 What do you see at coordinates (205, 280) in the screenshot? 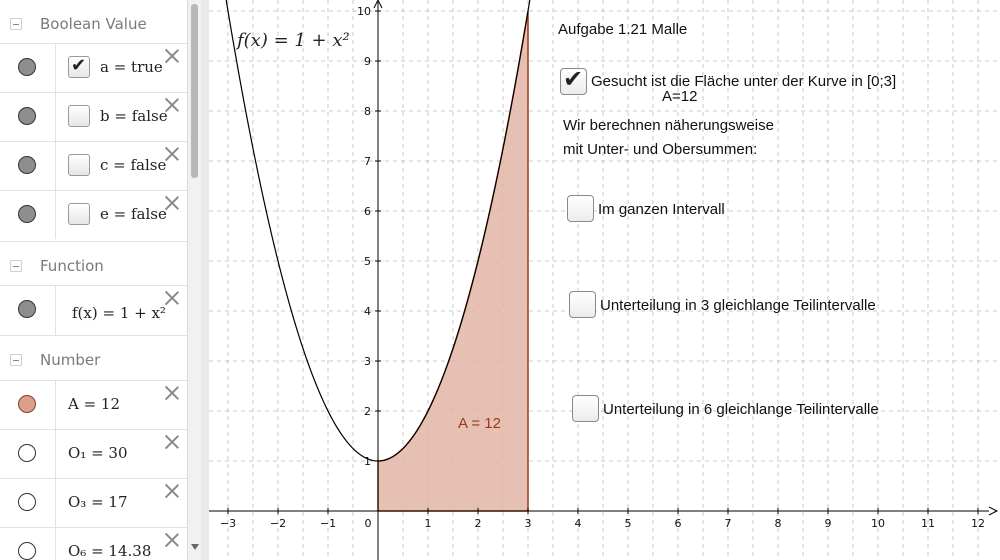
I see `view-divider` at bounding box center [205, 280].